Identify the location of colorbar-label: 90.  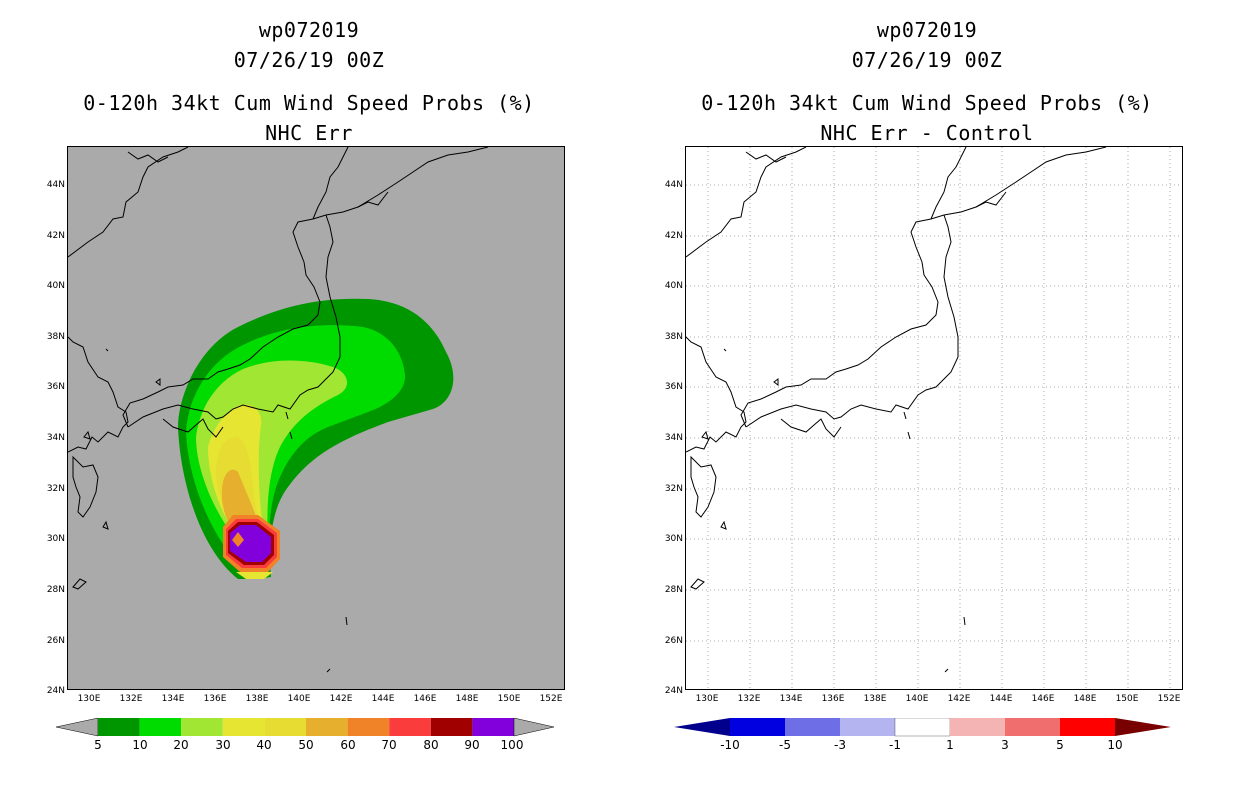
(472, 745).